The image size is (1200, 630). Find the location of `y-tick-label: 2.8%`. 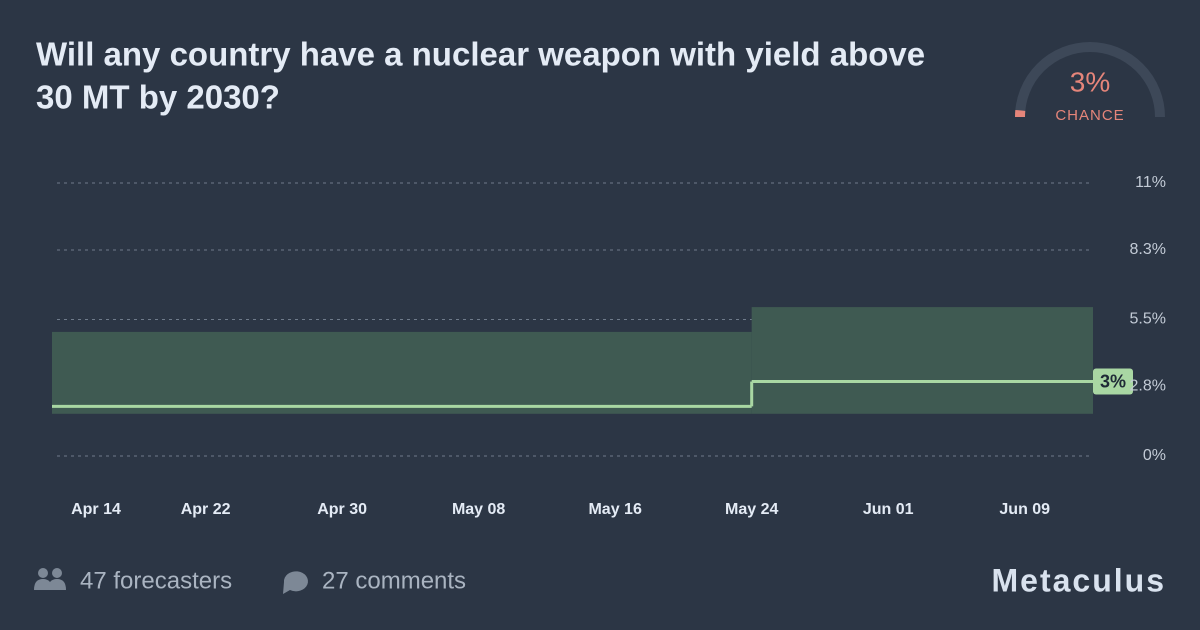

y-tick-label: 2.8% is located at coordinates (1148, 386).